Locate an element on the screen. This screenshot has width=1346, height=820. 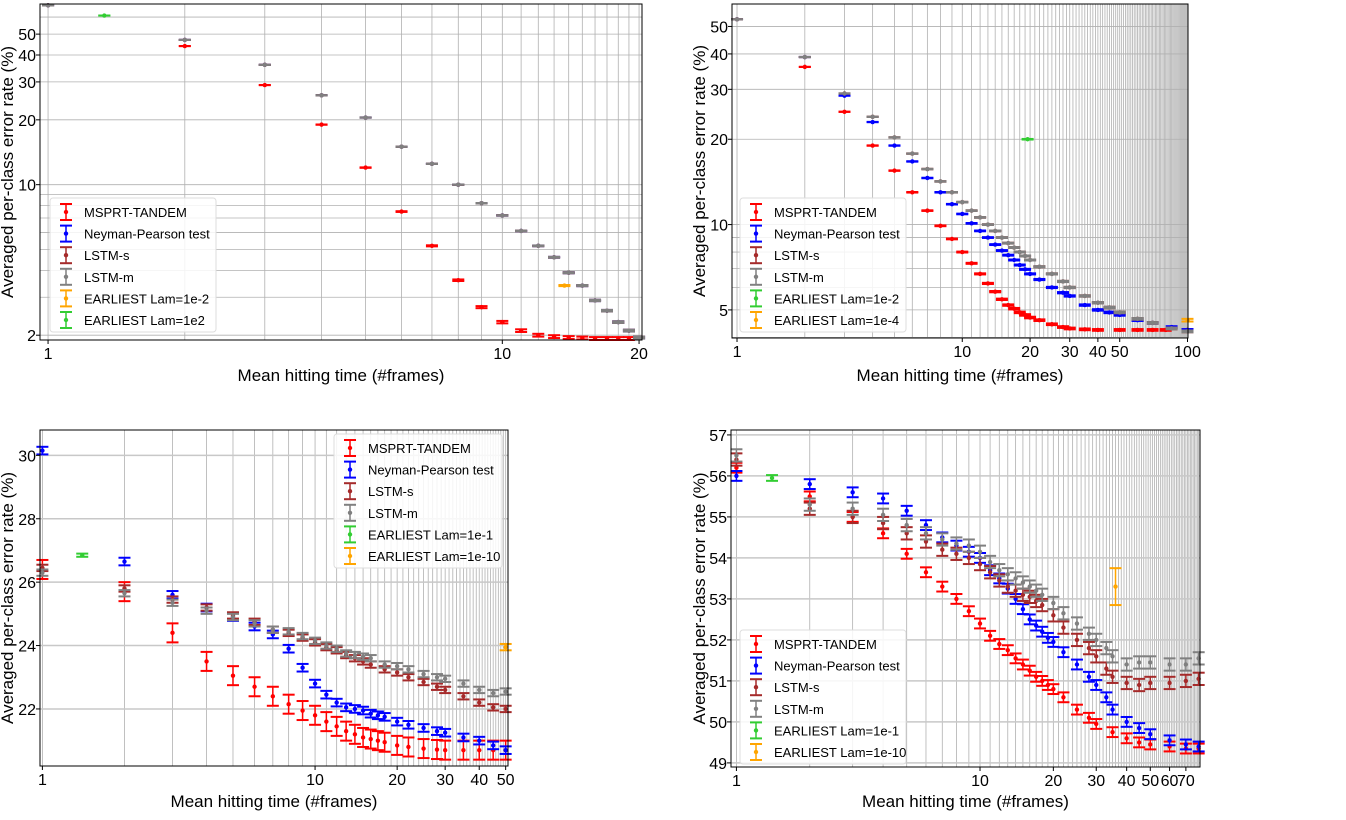
x-tick-label: 100 is located at coordinates (1187, 352).